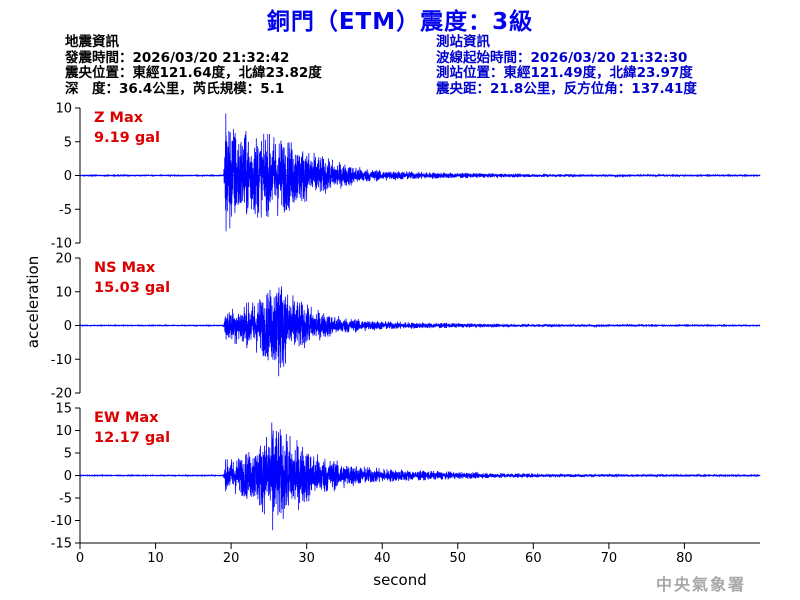  I want to click on depth-magnitude: 深 度：36.4公里，芮氏規模：5.1, so click(175, 88).